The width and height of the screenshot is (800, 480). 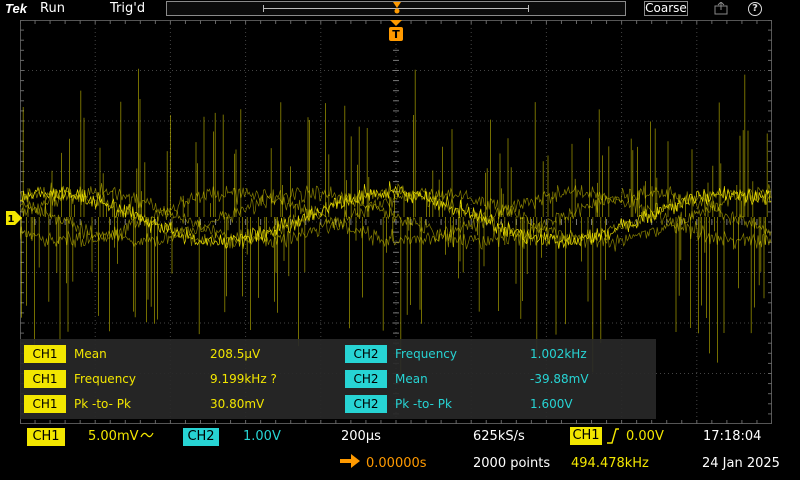 I want to click on ch1-ground-marker: 1, so click(x=14, y=218).